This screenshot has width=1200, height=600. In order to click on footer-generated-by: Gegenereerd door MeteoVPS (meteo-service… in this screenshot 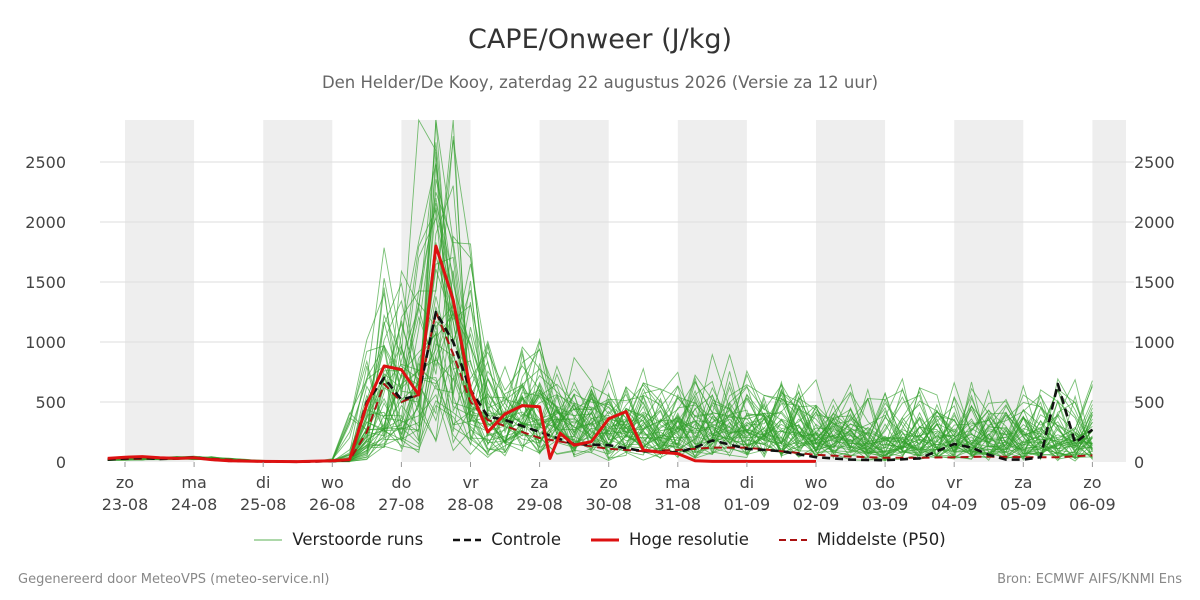, I will do `click(174, 579)`.